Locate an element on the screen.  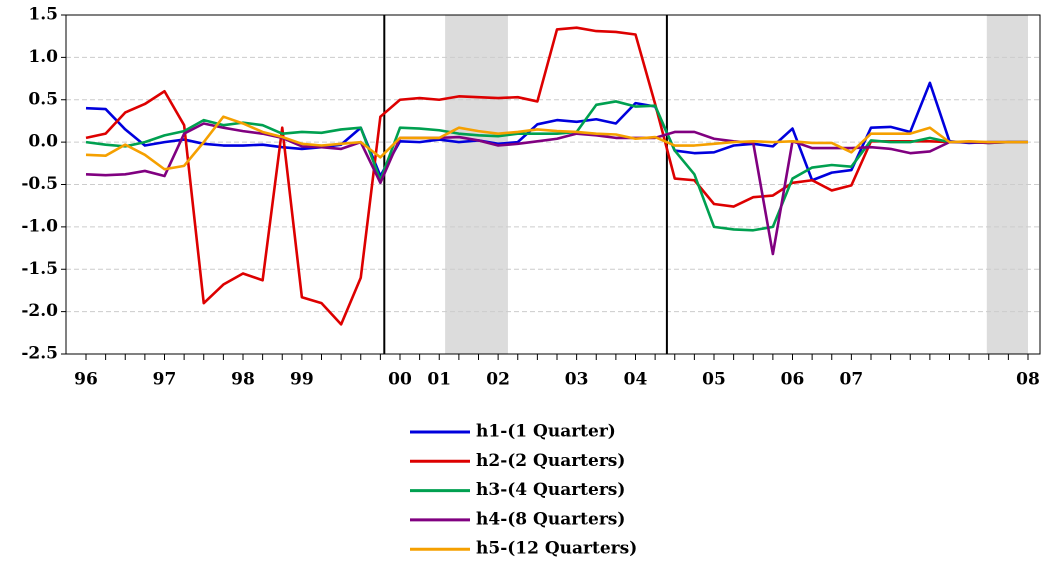
x-tick-label: 07 is located at coordinates (852, 380).